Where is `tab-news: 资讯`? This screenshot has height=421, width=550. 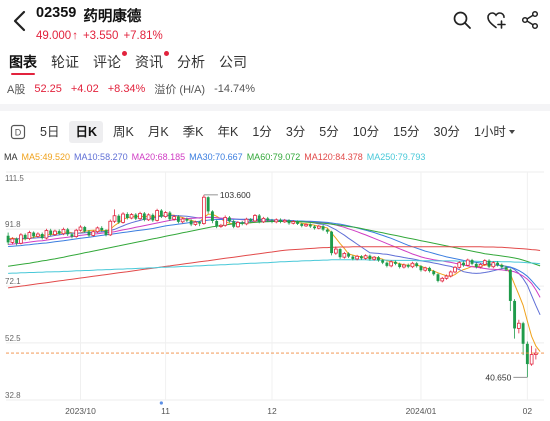 tab-news: 资讯 is located at coordinates (152, 64).